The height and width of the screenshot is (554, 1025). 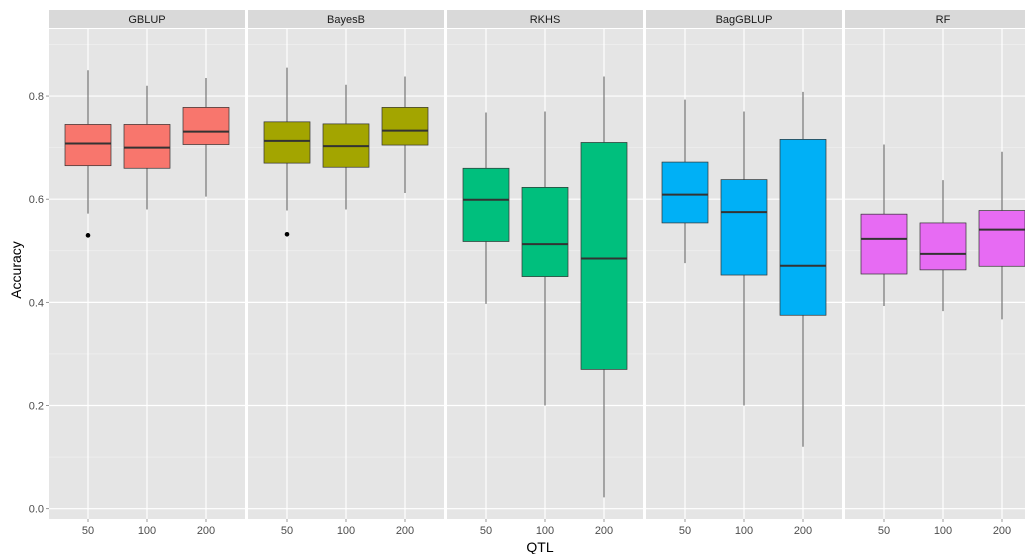 What do you see at coordinates (36, 510) in the screenshot?
I see `y-tick-label: 0.0` at bounding box center [36, 510].